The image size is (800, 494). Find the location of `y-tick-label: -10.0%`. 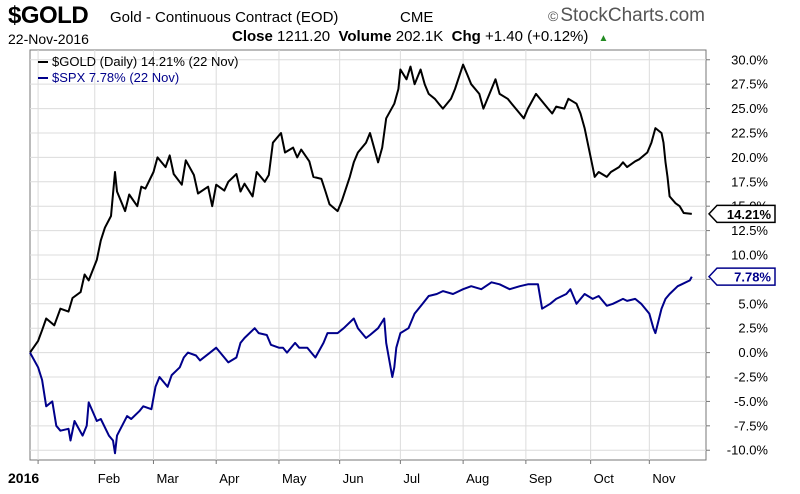

y-tick-label: -10.0% is located at coordinates (748, 450).